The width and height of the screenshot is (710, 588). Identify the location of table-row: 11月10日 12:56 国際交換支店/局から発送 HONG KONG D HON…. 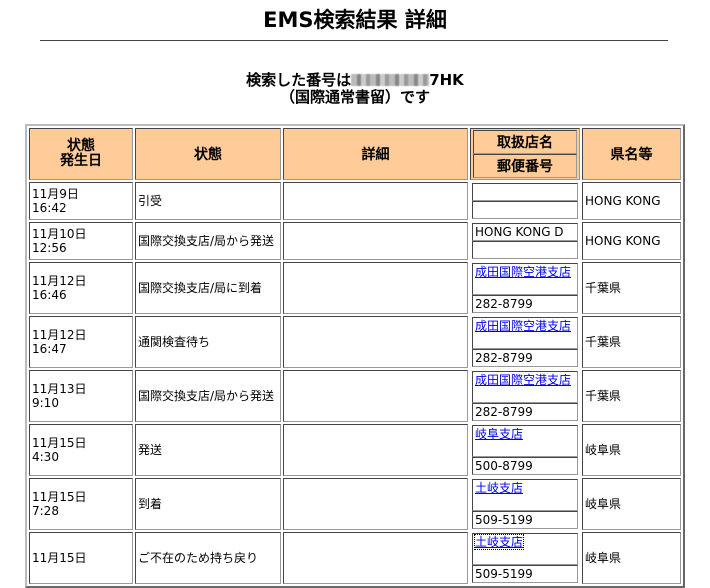
(355, 241).